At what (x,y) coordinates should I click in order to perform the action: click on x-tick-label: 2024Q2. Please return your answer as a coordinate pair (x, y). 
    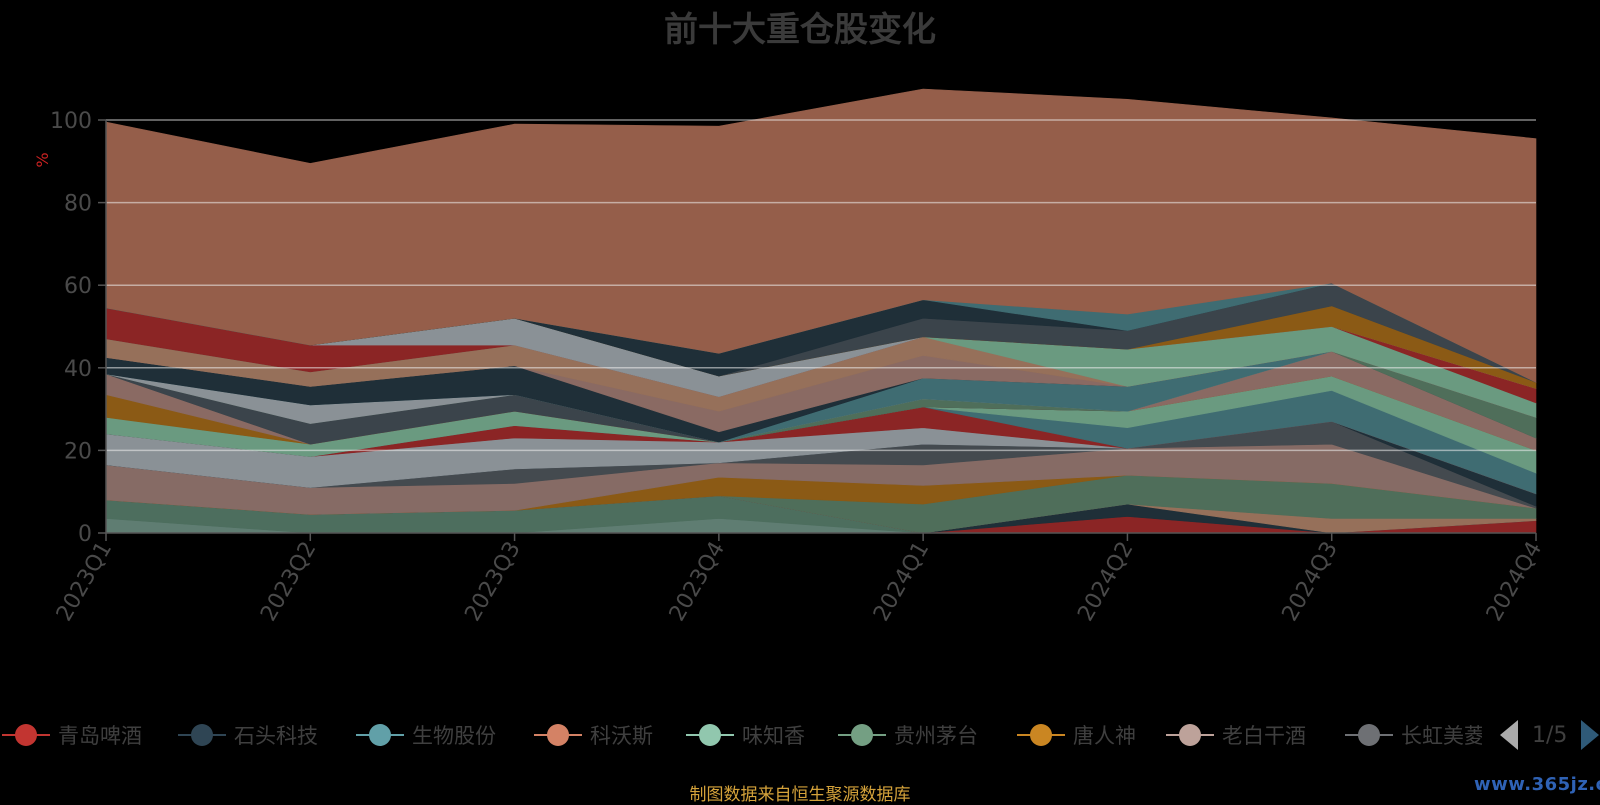
    Looking at the image, I should click on (1105, 582).